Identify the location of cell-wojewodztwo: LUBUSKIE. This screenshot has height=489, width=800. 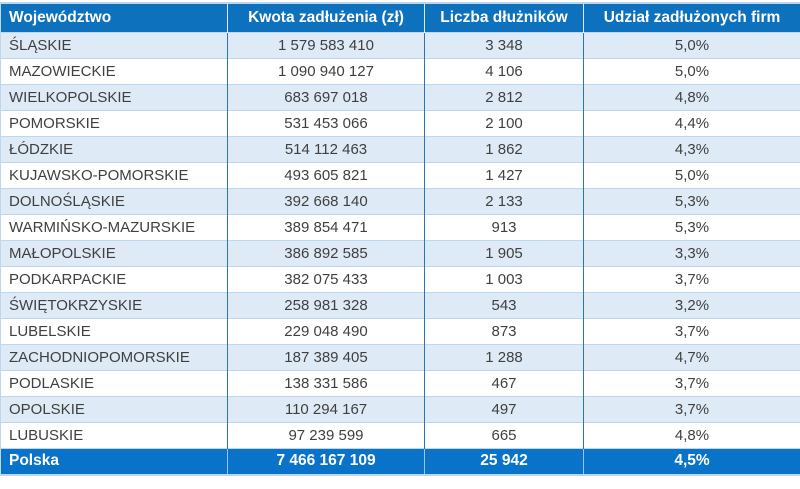
(114, 434).